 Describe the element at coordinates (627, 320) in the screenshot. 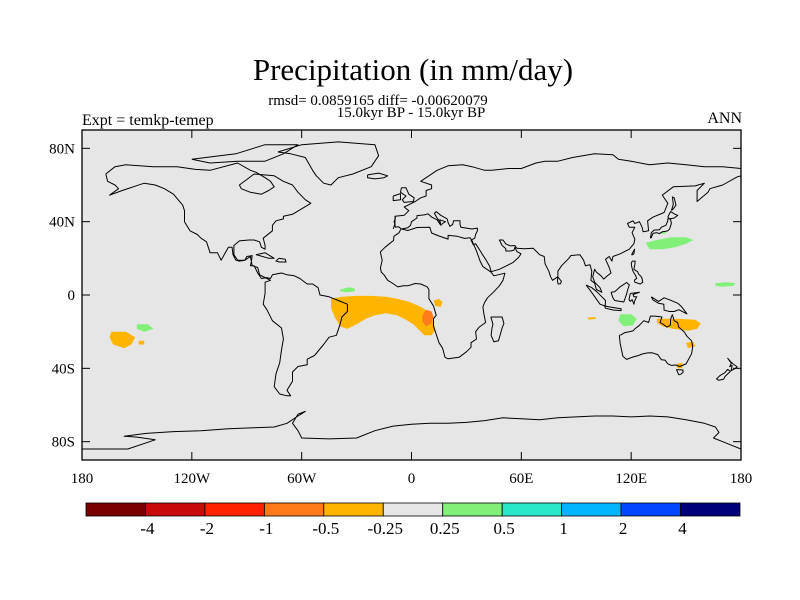

I see `anomaly-sumatra-wet-patch` at that location.